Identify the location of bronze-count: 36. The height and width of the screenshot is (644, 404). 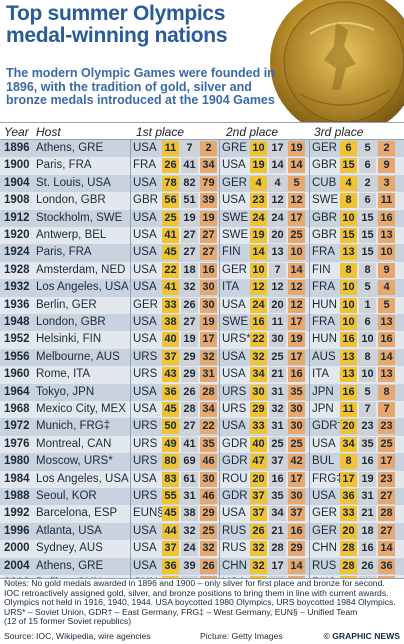
(386, 566).